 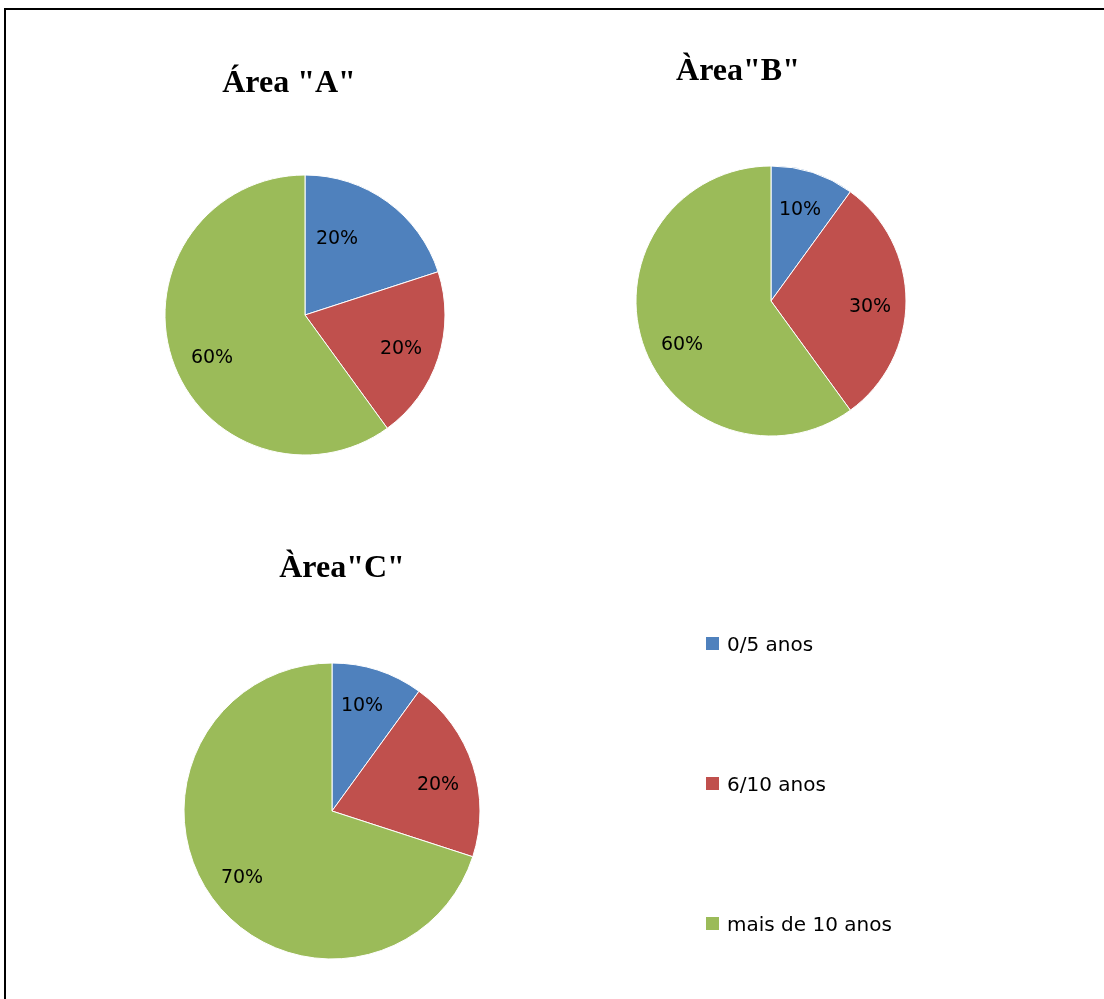 I want to click on legend-label: 6/10 anos, so click(x=776, y=784).